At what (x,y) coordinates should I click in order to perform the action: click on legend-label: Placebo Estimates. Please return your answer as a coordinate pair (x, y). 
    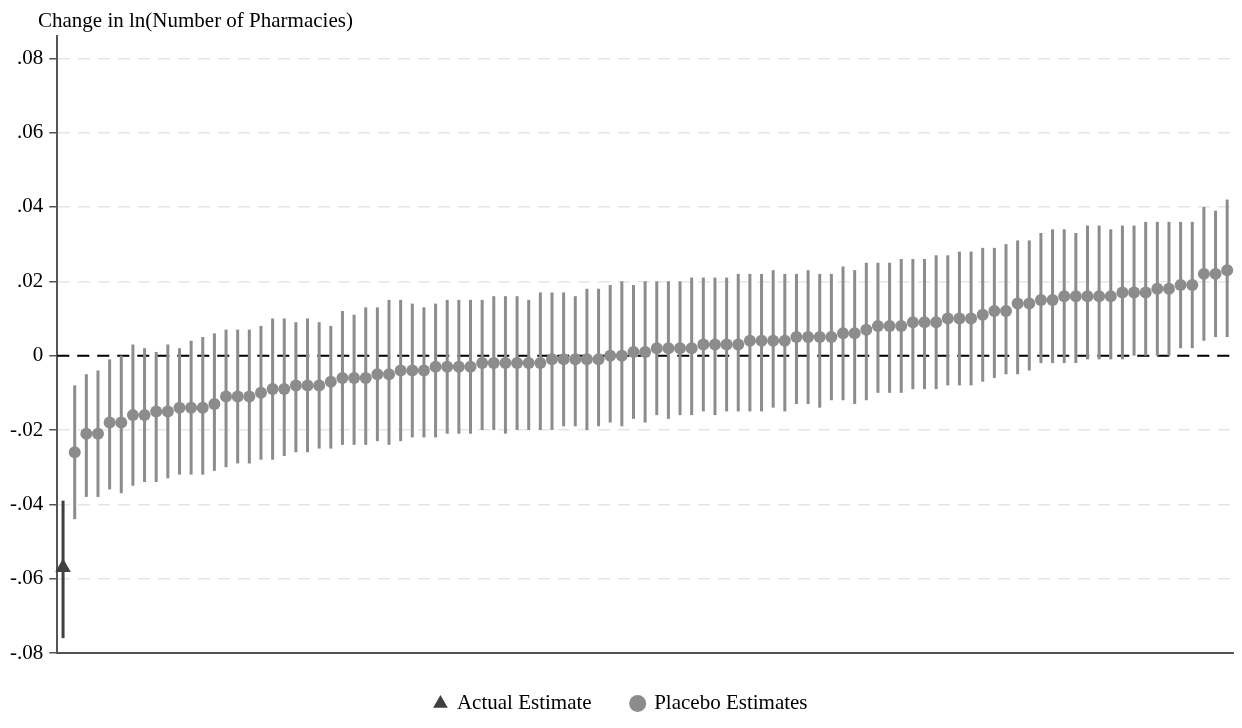
    Looking at the image, I should click on (731, 702).